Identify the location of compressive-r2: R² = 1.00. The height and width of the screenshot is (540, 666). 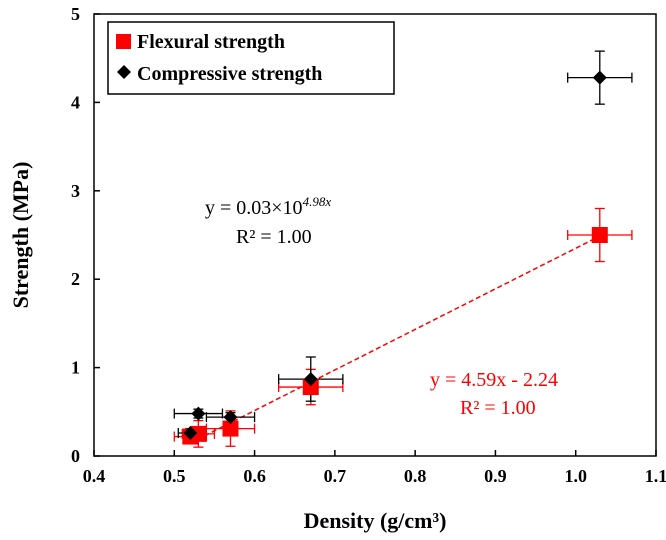
(274, 237).